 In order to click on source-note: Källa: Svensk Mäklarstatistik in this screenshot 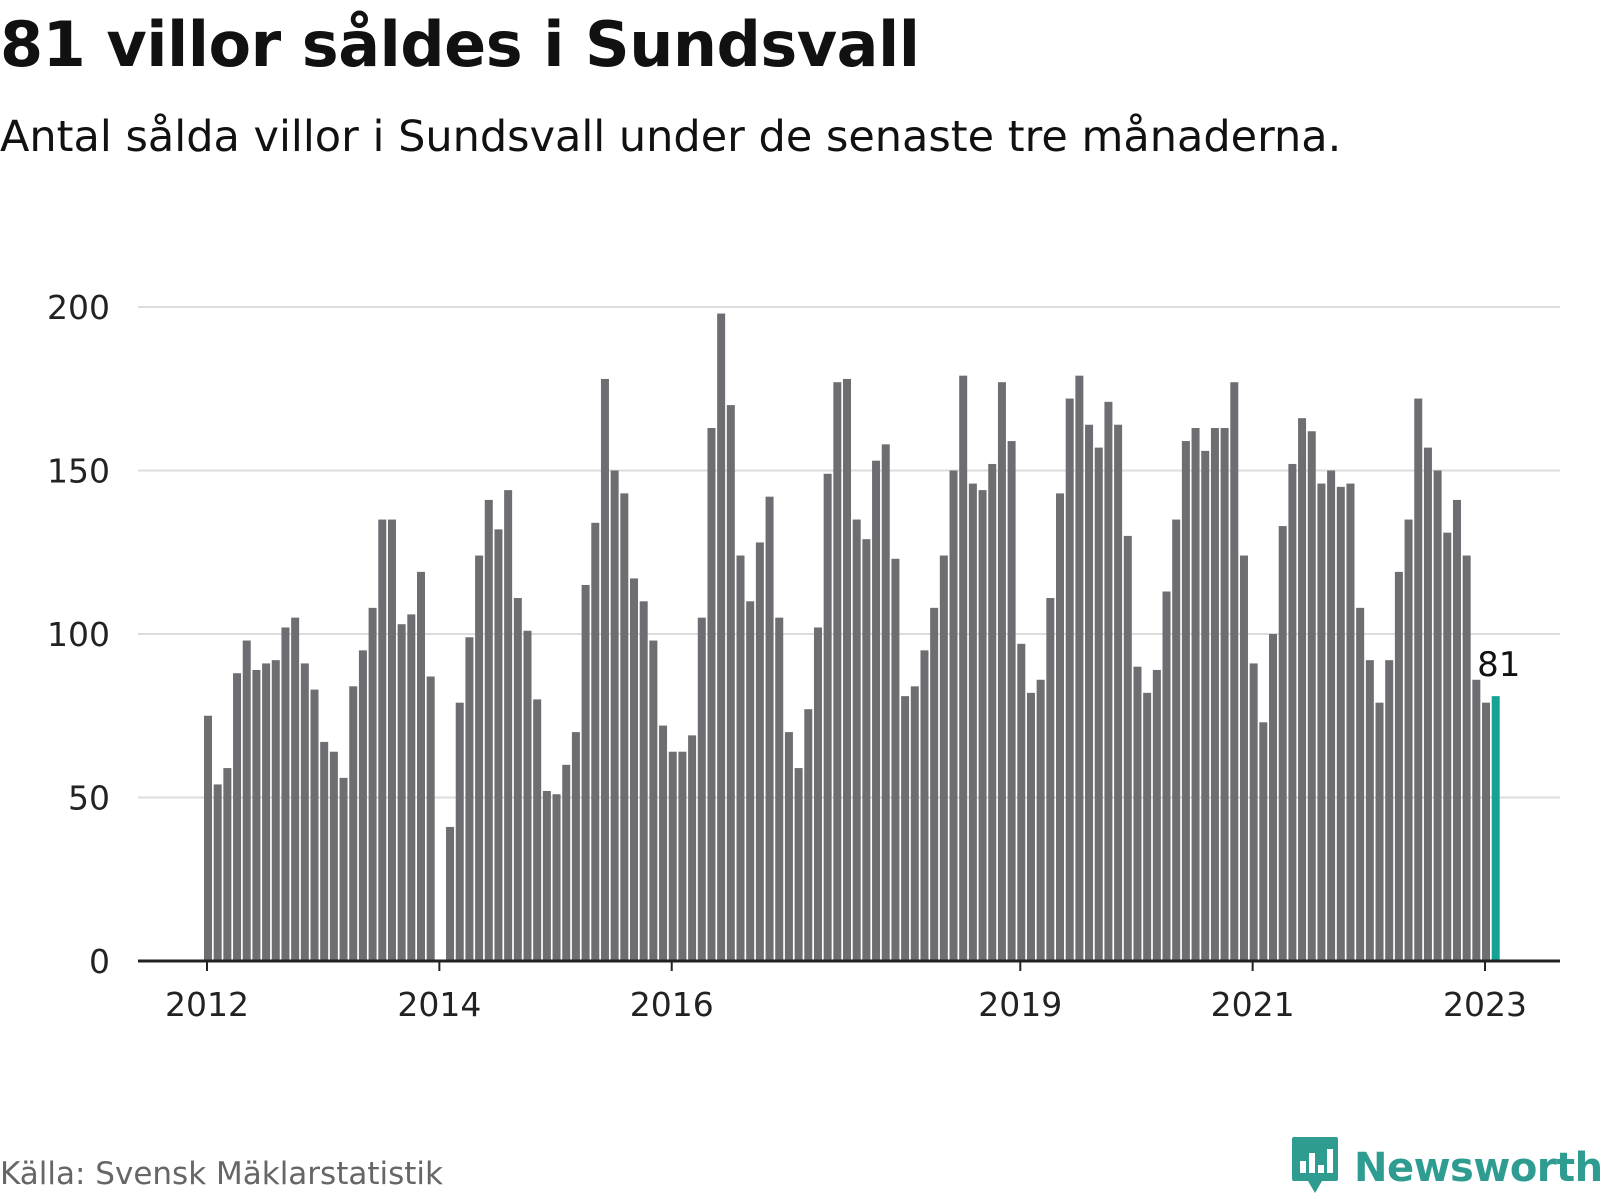, I will do `click(221, 1174)`.